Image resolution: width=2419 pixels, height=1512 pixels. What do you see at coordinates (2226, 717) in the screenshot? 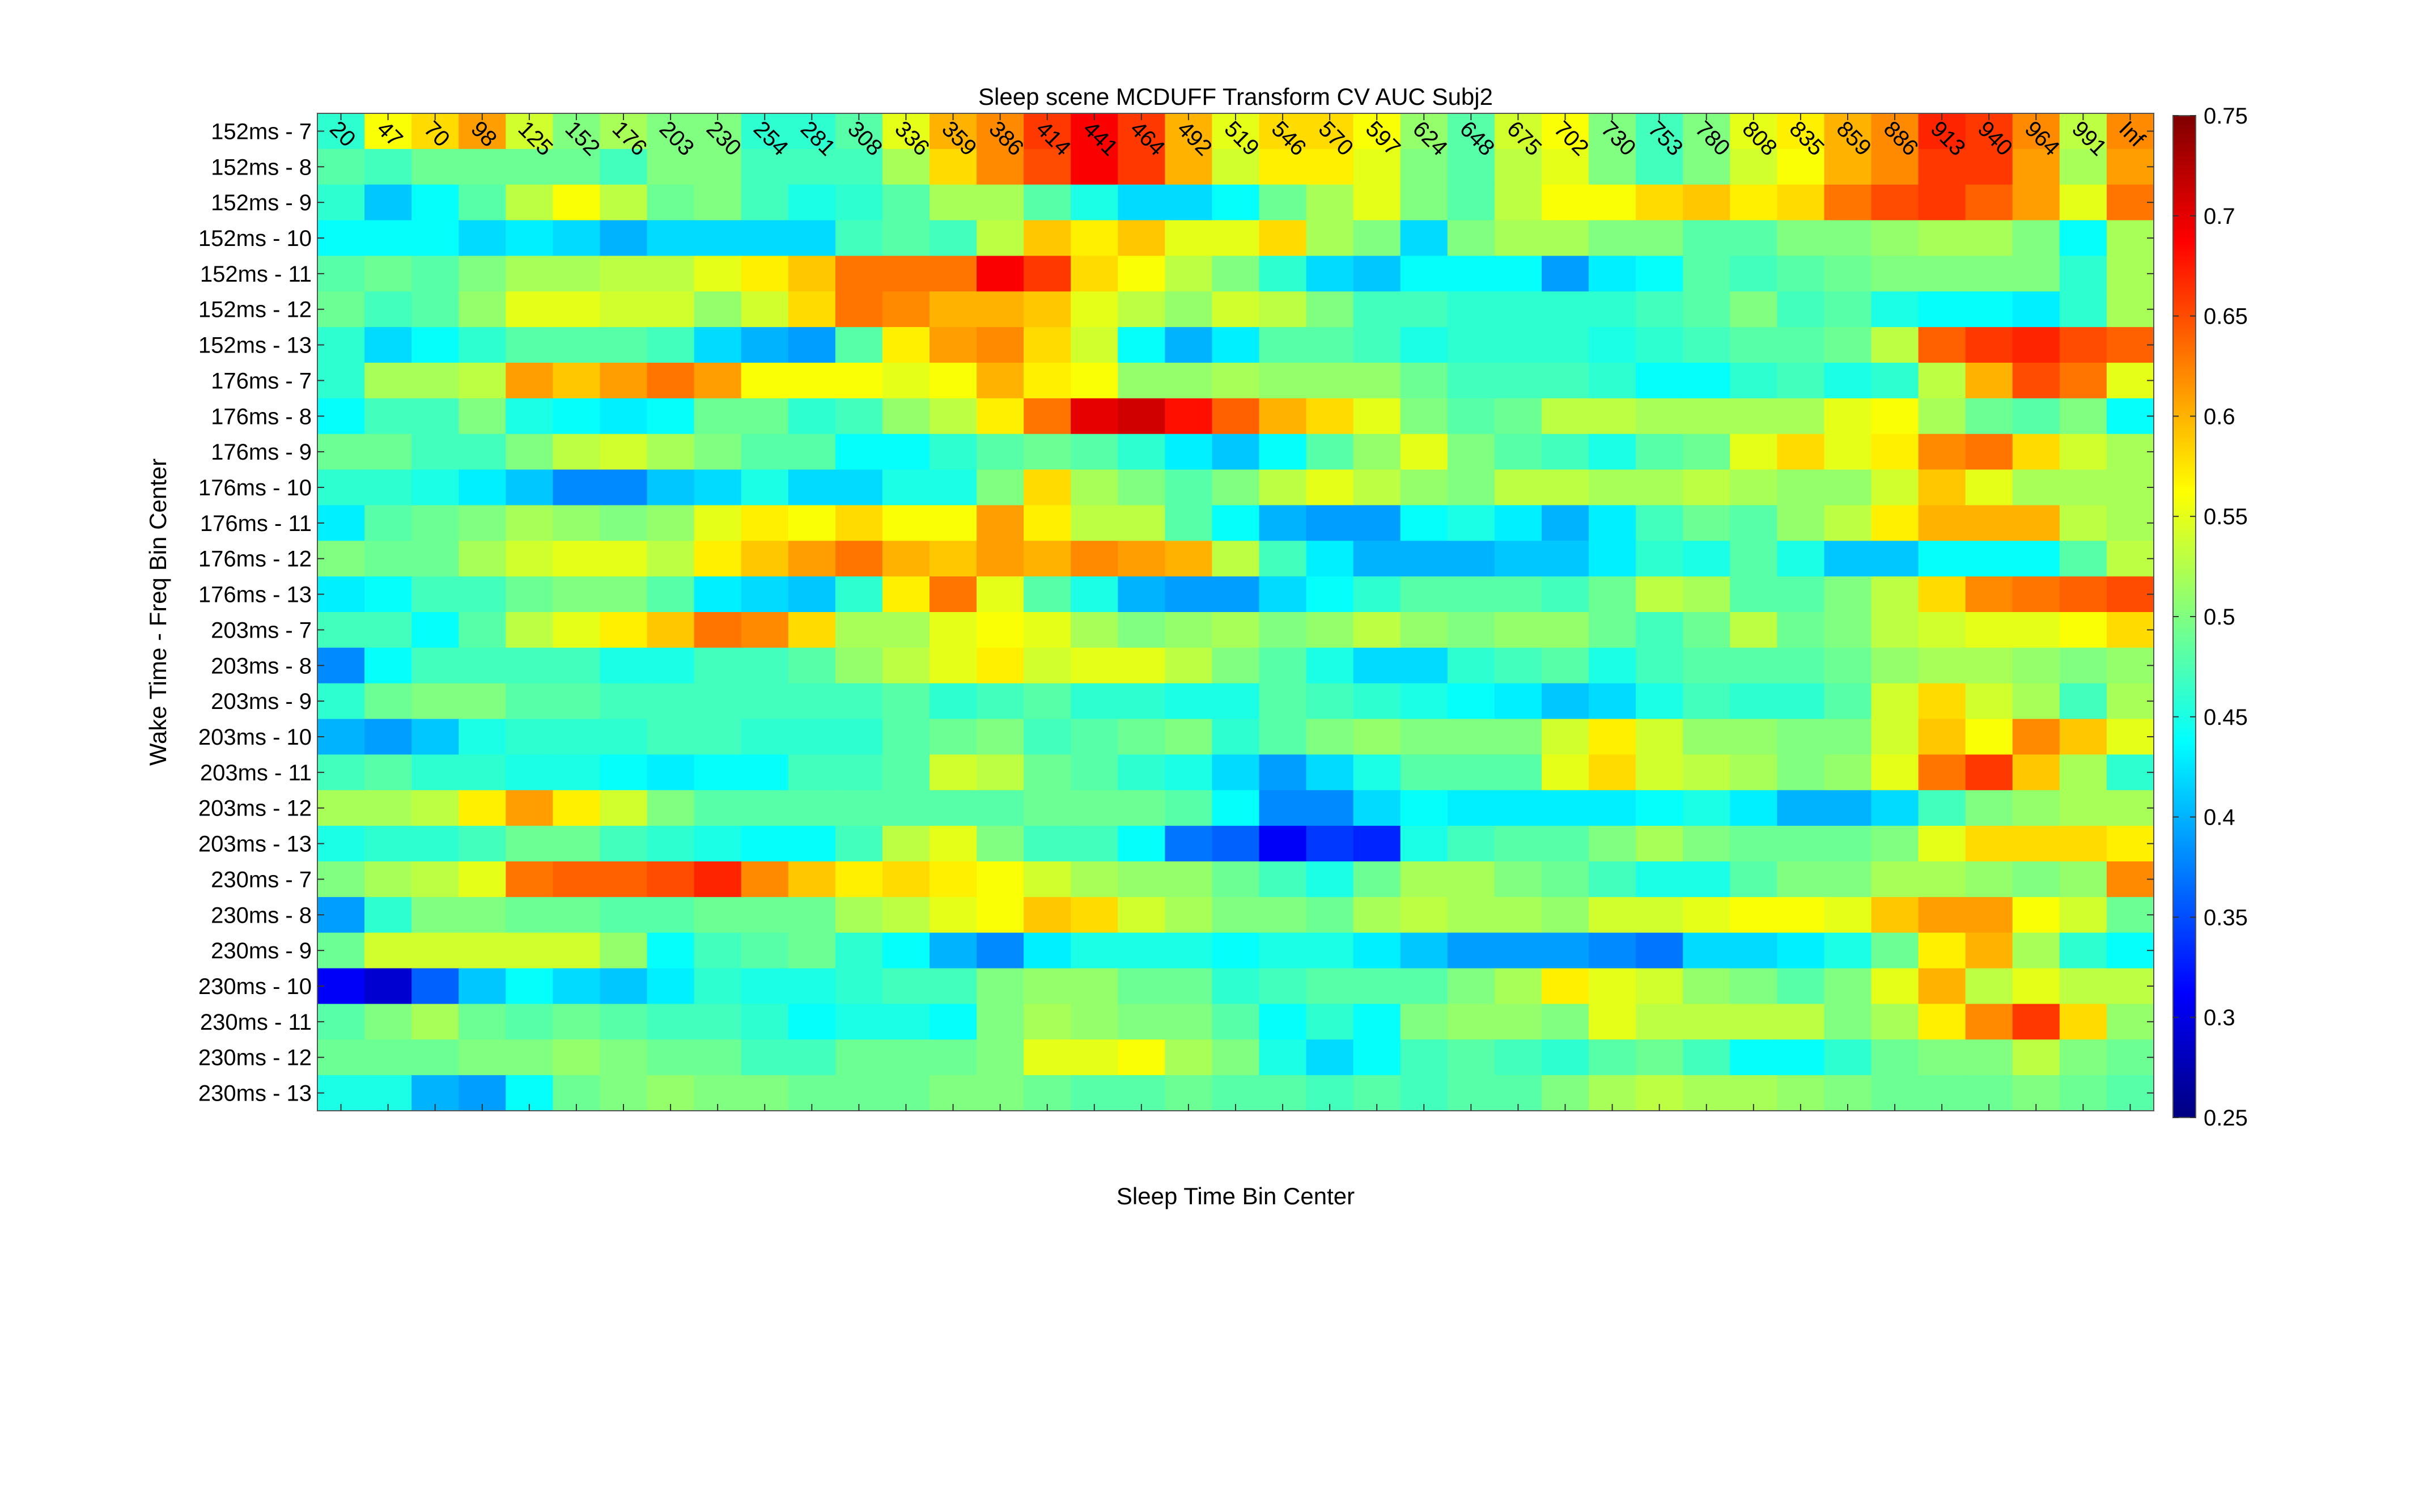
I see `colorbar-tick-label: 0.45` at bounding box center [2226, 717].